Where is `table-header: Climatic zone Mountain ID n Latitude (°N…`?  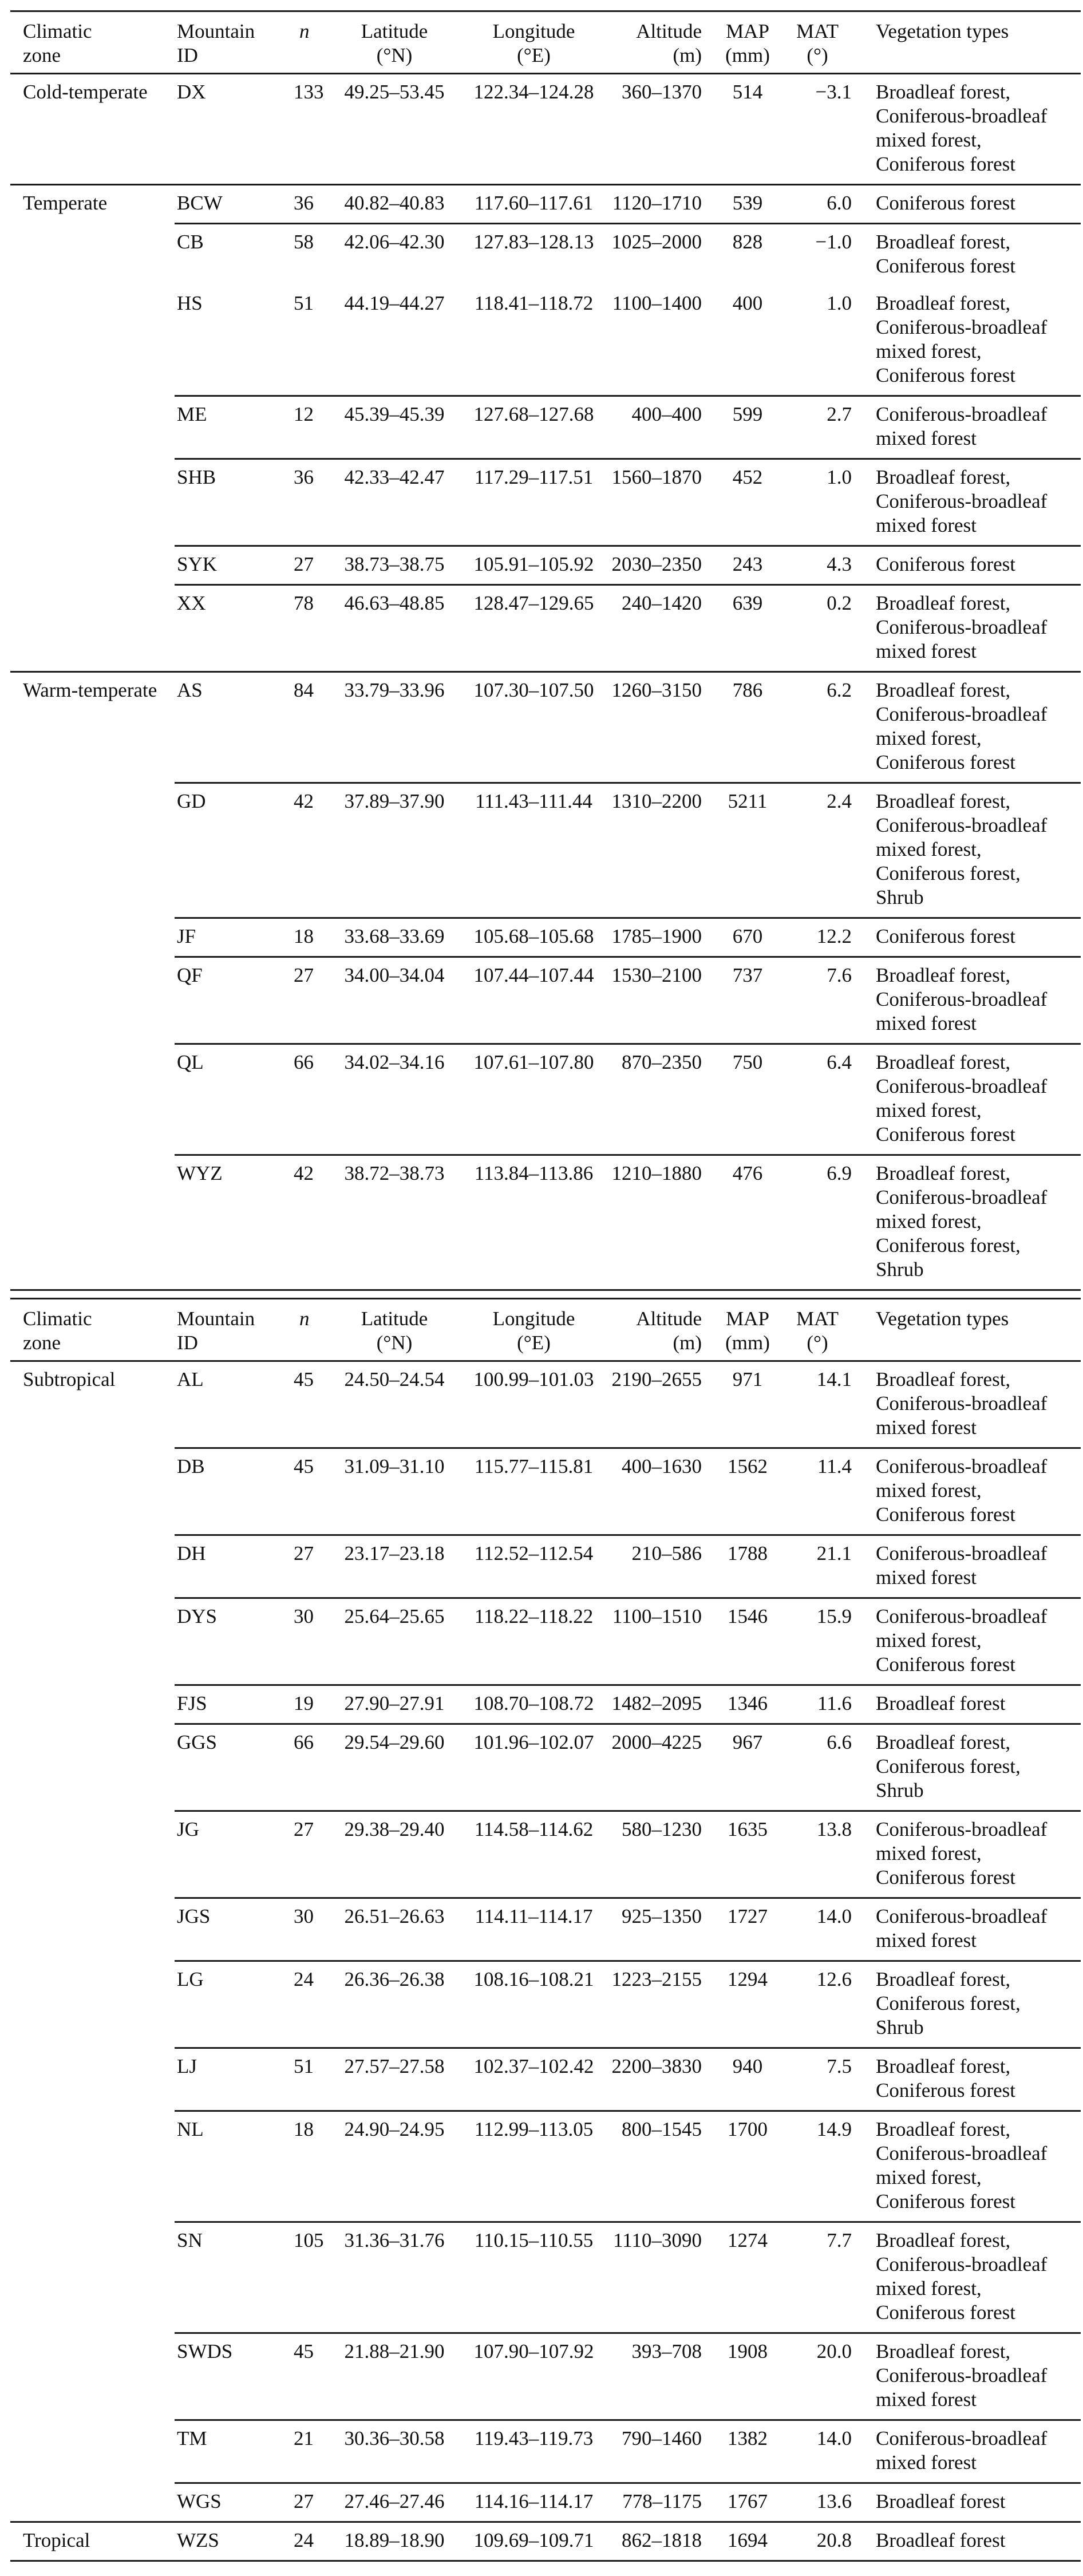
table-header: Climatic zone Mountain ID n Latitude (°N… is located at coordinates (545, 42).